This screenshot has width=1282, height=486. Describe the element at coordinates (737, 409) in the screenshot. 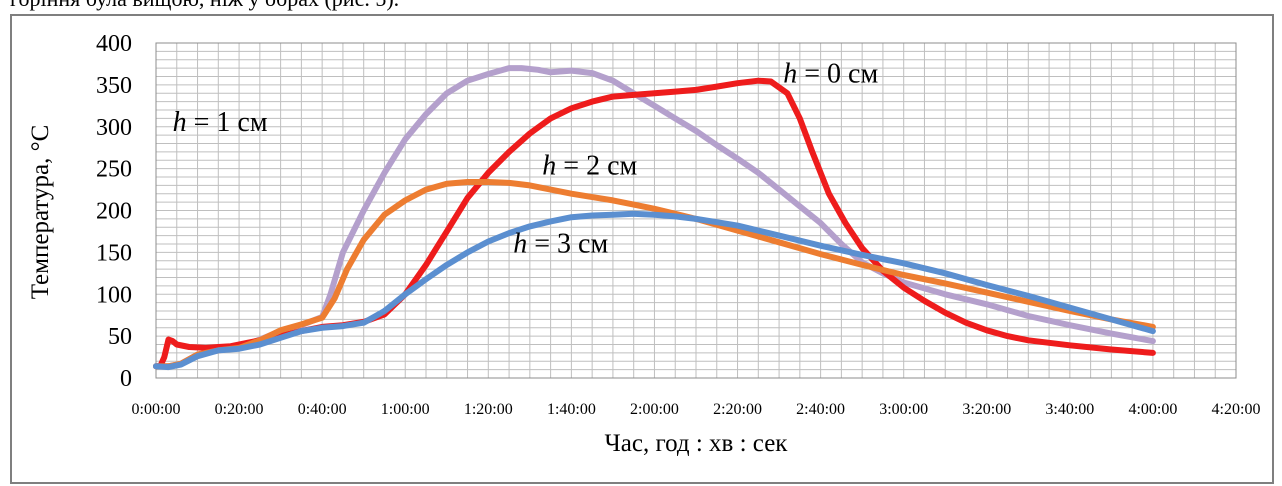

I see `x-tick-label: 2:20:00` at that location.